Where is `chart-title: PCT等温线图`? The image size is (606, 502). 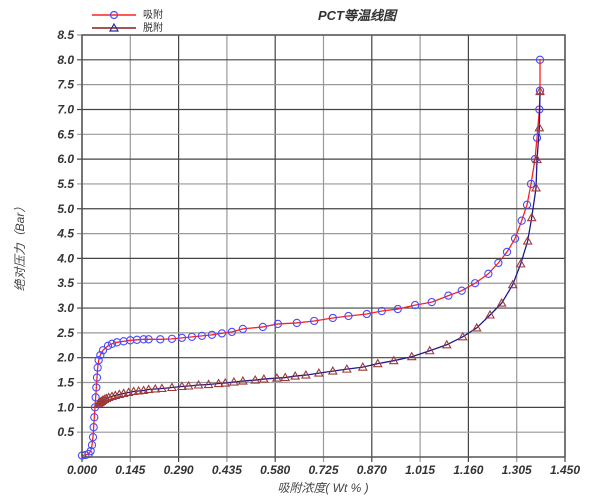 chart-title: PCT等温线图 is located at coordinates (358, 15).